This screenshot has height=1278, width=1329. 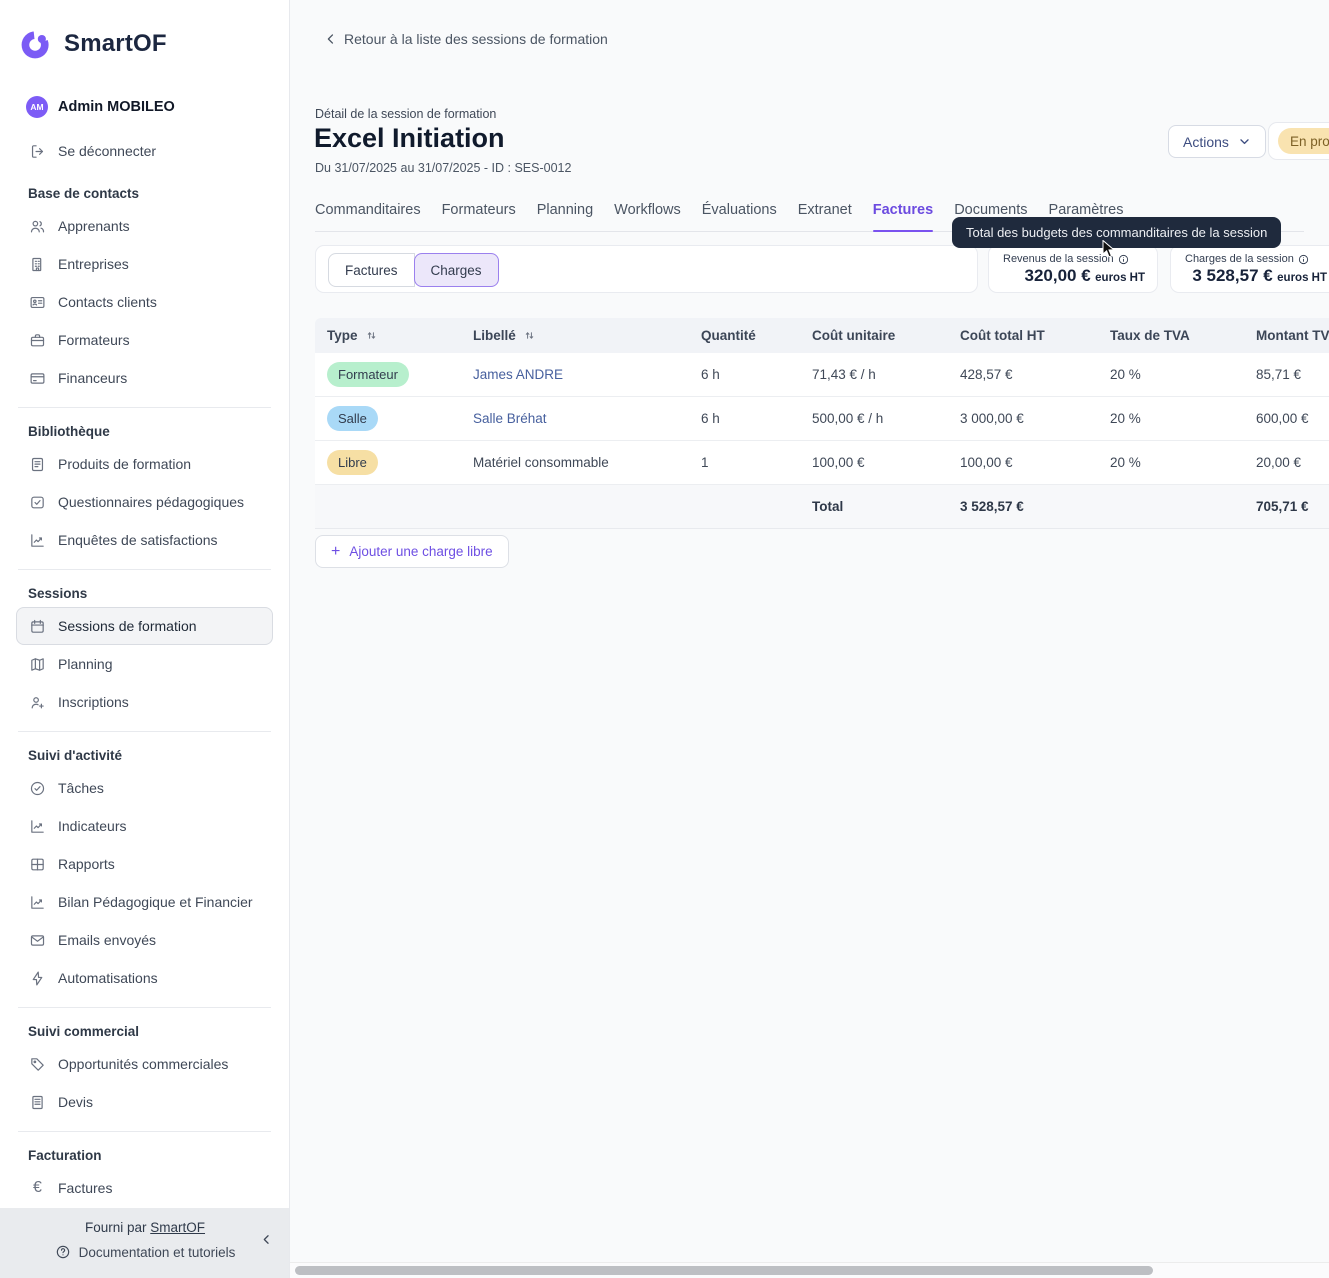 I want to click on smartof-link: SmartOF, so click(x=178, y=1227).